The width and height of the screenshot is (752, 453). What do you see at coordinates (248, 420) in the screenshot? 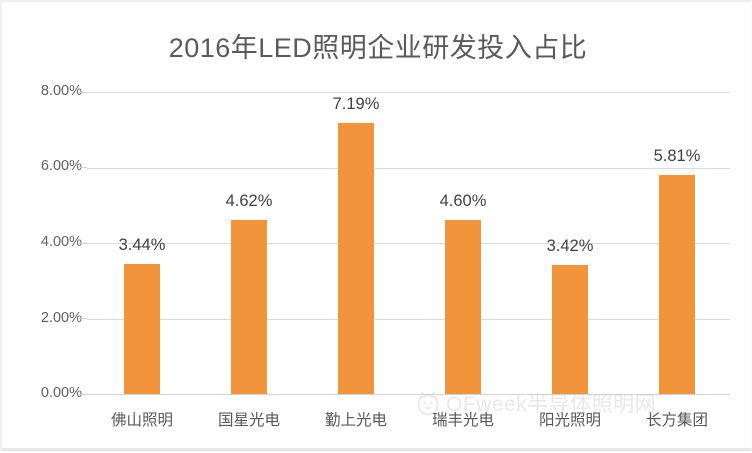
I see `x-category-label: 国星光电` at bounding box center [248, 420].